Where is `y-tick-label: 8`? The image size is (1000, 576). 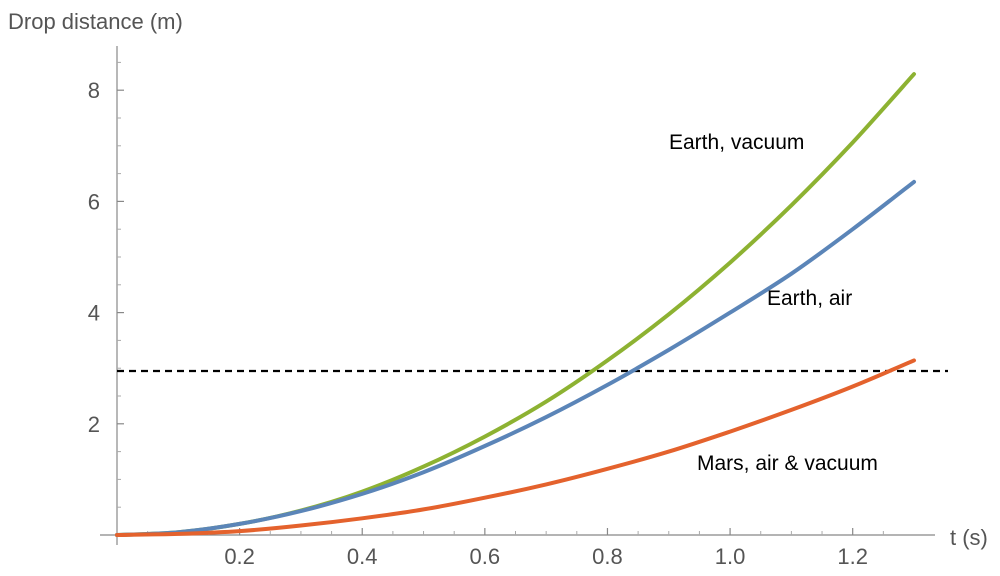
y-tick-label: 8 is located at coordinates (94, 90).